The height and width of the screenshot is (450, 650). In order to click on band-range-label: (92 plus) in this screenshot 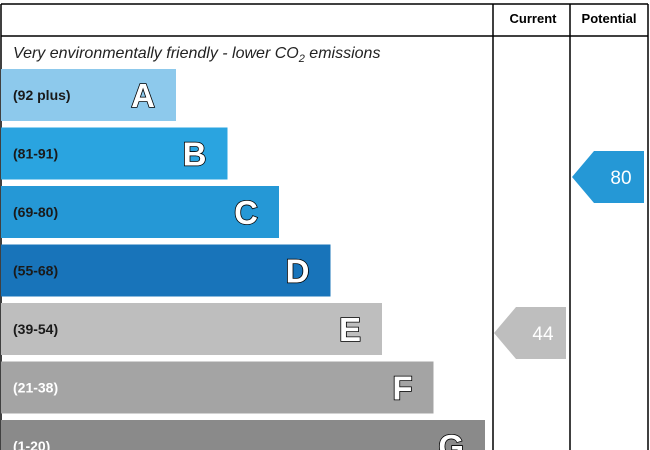, I will do `click(42, 95)`.